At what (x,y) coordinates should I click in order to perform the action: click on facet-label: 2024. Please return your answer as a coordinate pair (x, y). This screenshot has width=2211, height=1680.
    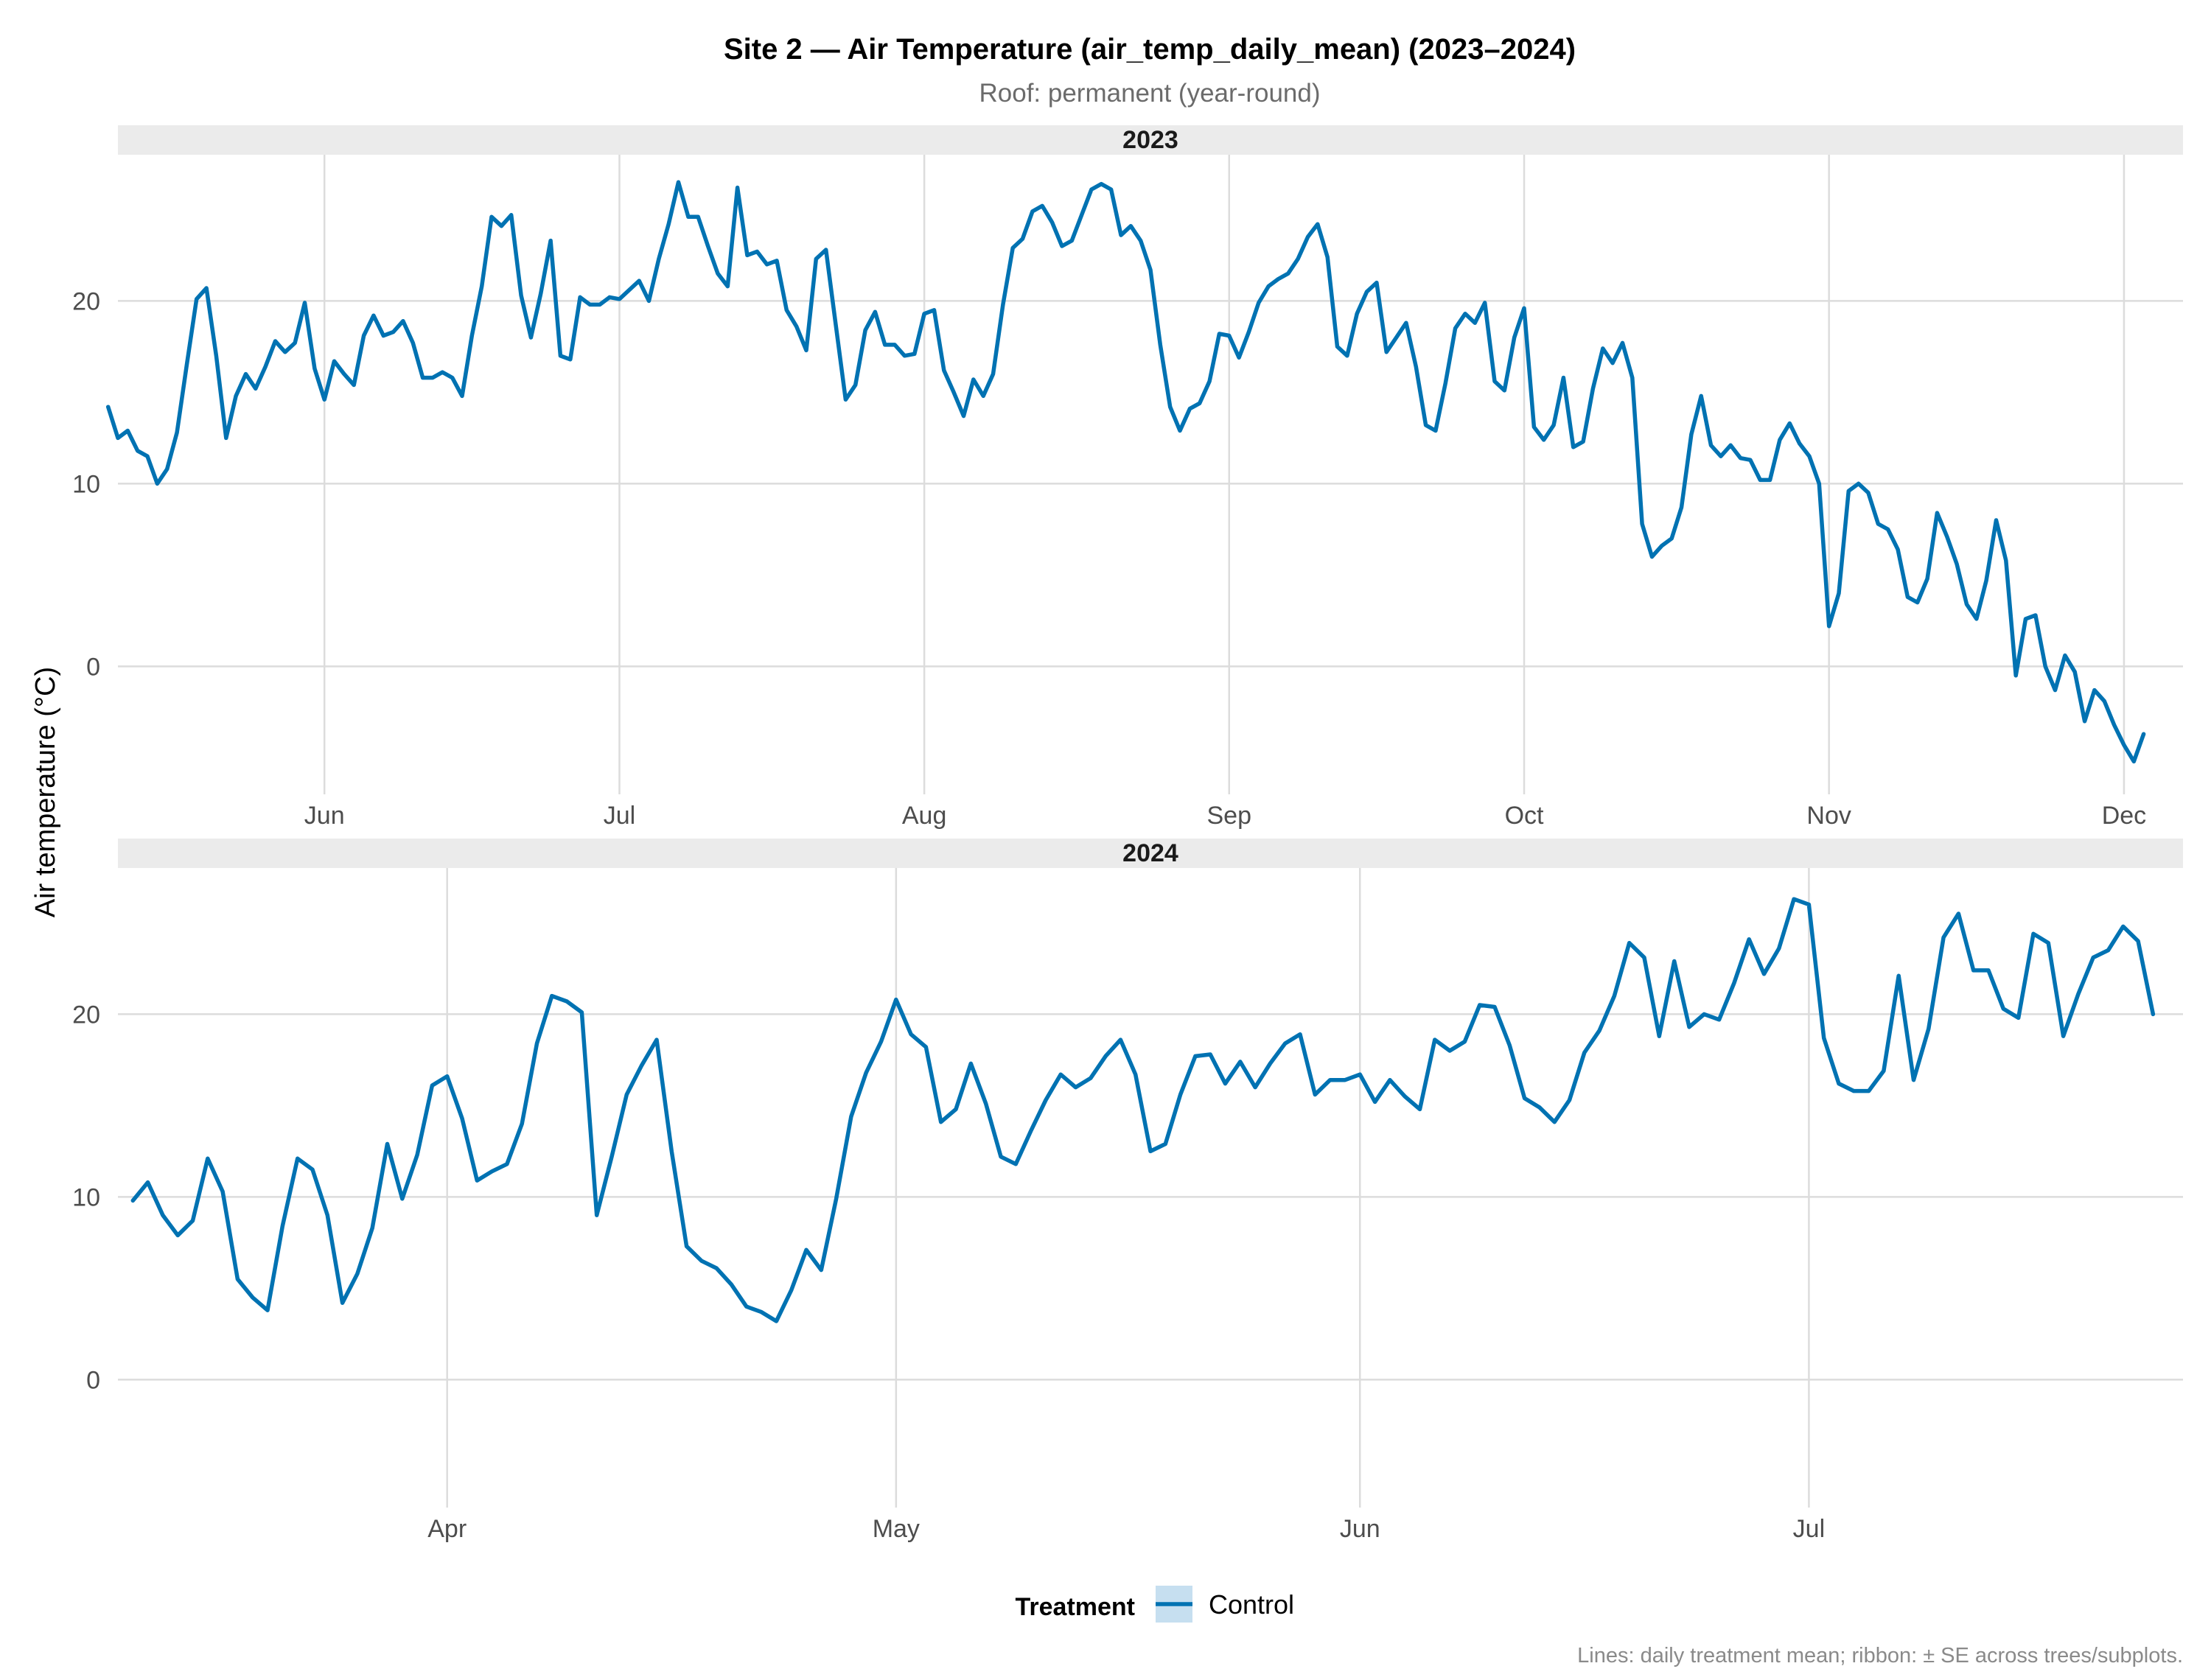
    Looking at the image, I should click on (1150, 853).